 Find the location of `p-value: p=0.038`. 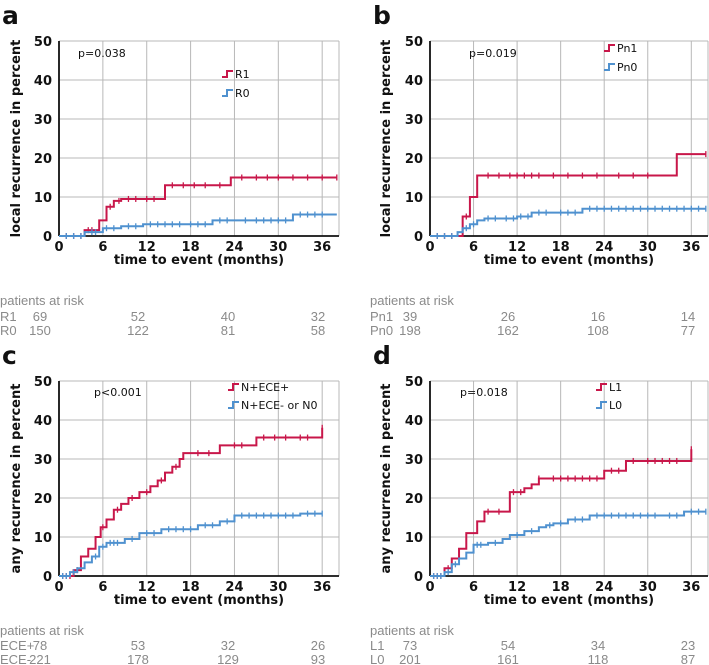

p-value: p=0.038 is located at coordinates (102, 53).